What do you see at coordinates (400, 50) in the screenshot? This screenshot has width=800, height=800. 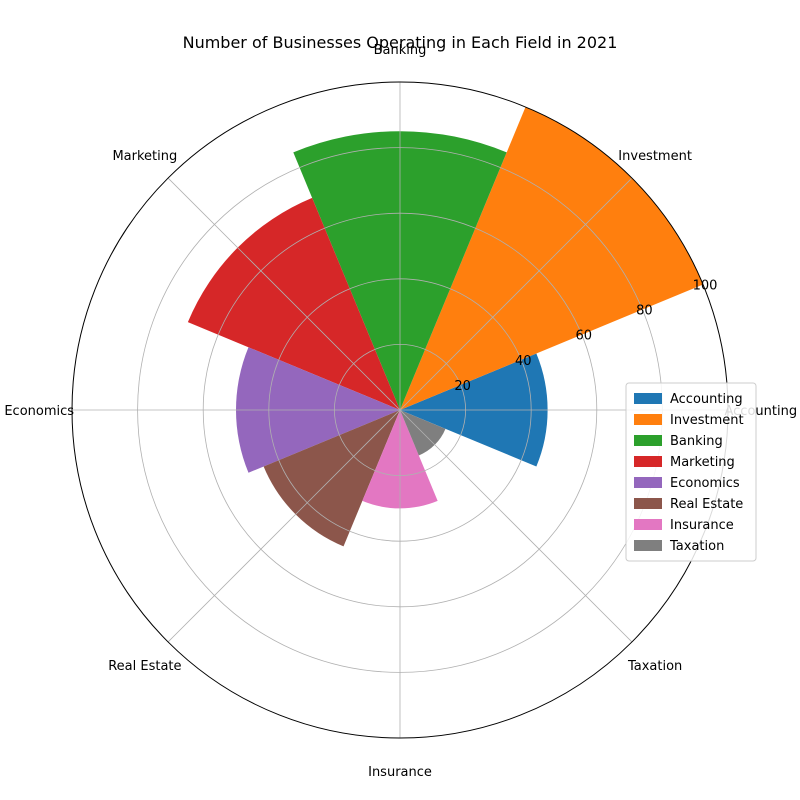 I see `category-label-banking: Banking` at bounding box center [400, 50].